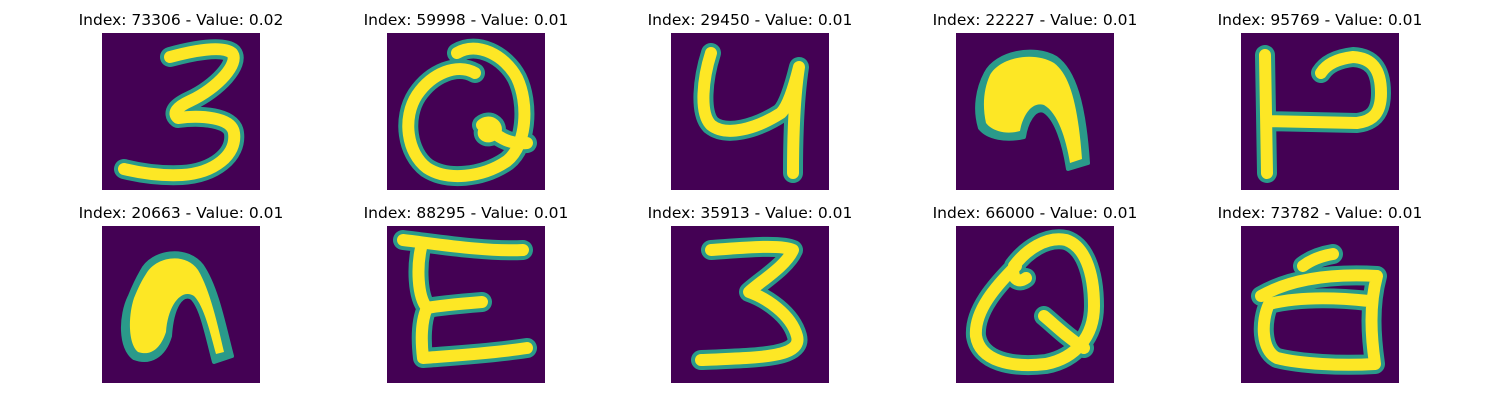  What do you see at coordinates (466, 213) in the screenshot?
I see `panel-title: Index: 88295 - Value: 0.01` at bounding box center [466, 213].